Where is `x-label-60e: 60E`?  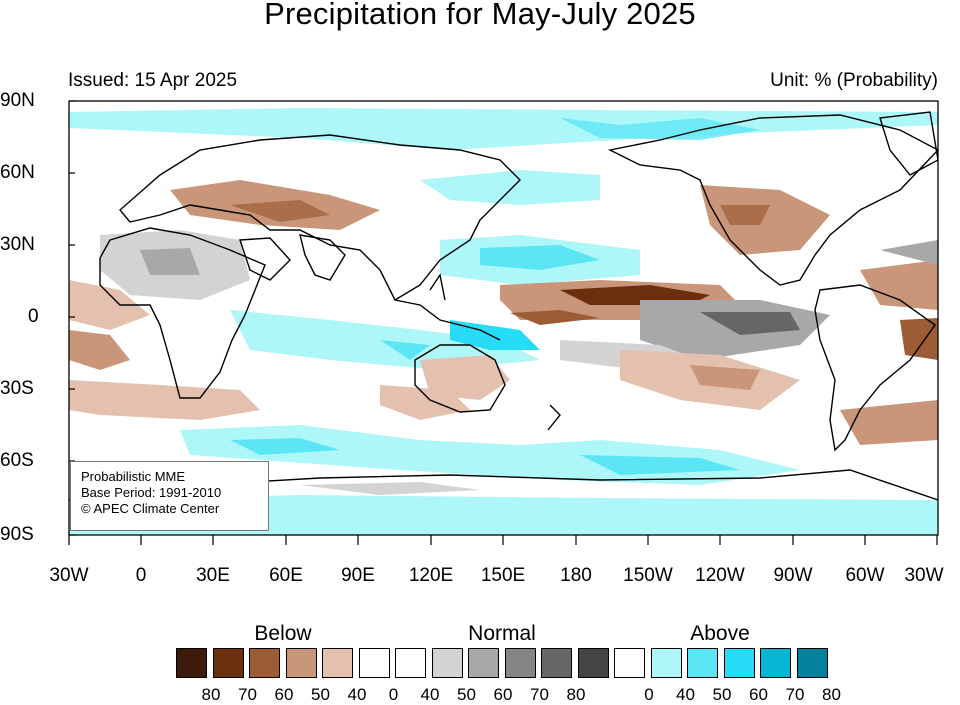
x-label-60e: 60E is located at coordinates (286, 575).